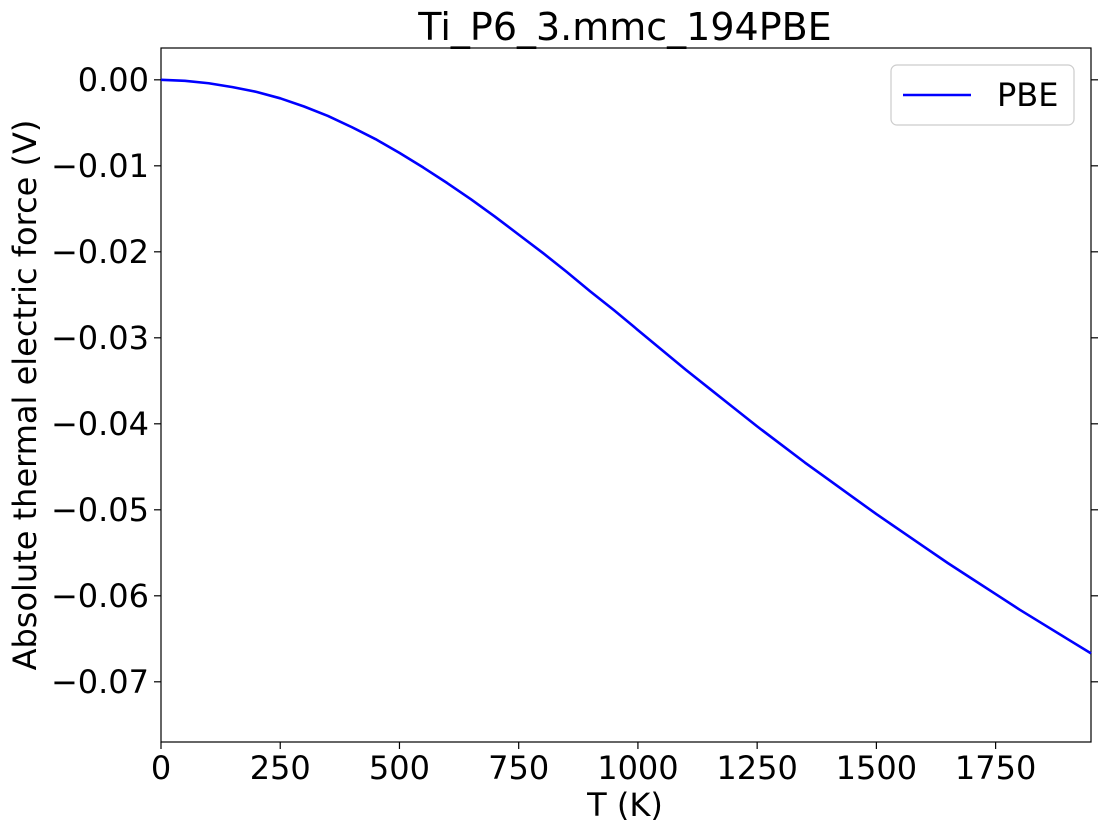  What do you see at coordinates (637, 768) in the screenshot?
I see `x-tick-label: 1000` at bounding box center [637, 768].